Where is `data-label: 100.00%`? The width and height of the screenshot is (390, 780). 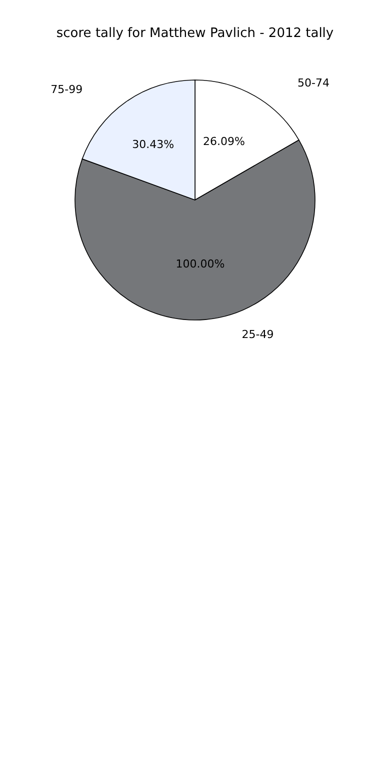 data-label: 100.00% is located at coordinates (200, 264).